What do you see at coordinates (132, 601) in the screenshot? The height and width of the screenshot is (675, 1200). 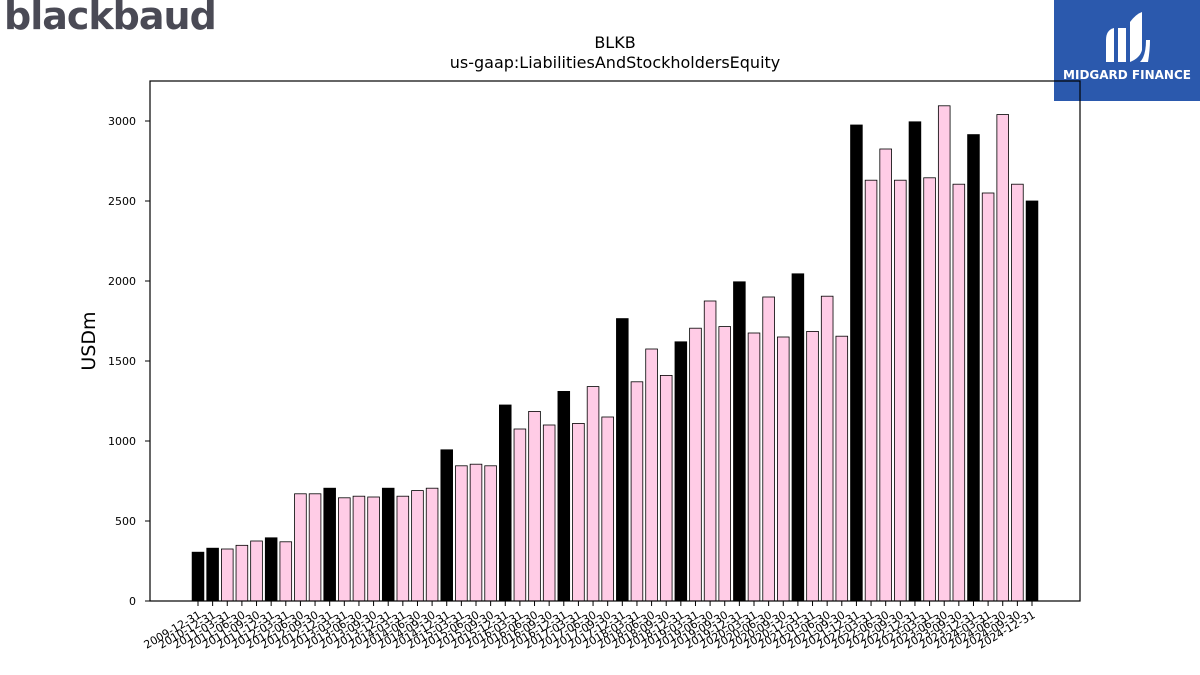 I see `y-tick-label: 0` at bounding box center [132, 601].